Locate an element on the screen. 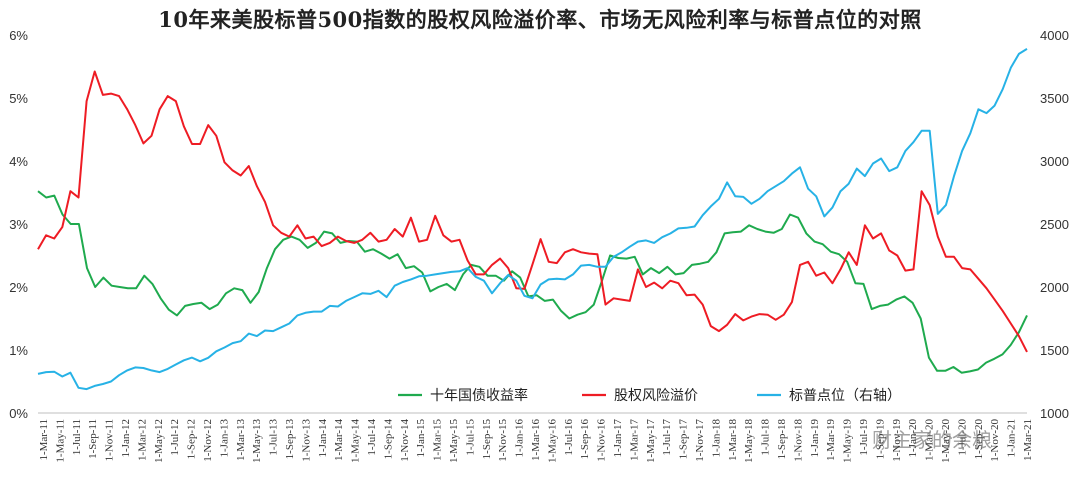 This screenshot has height=487, width=1080. y-right-tick-label: 2000 is located at coordinates (1054, 287).